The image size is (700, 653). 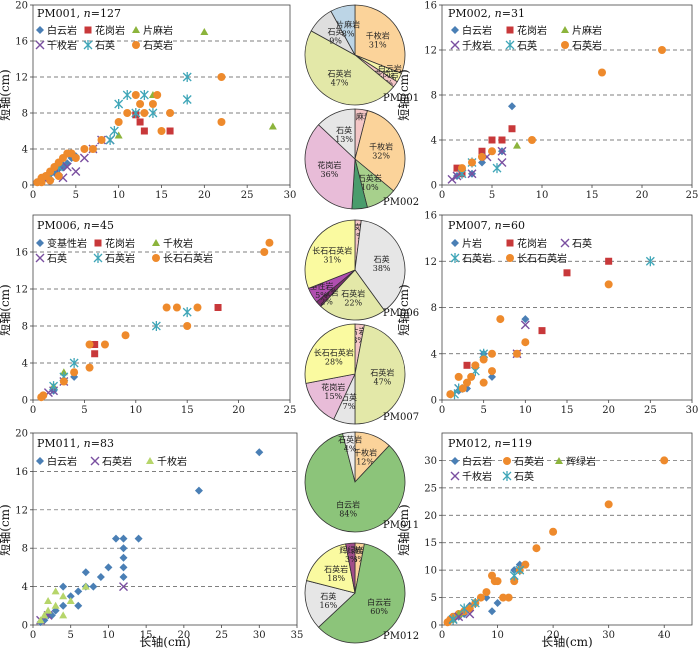 What do you see at coordinates (332, 251) in the screenshot?
I see `pie-slice-label: 长石石英岩` at bounding box center [332, 251].